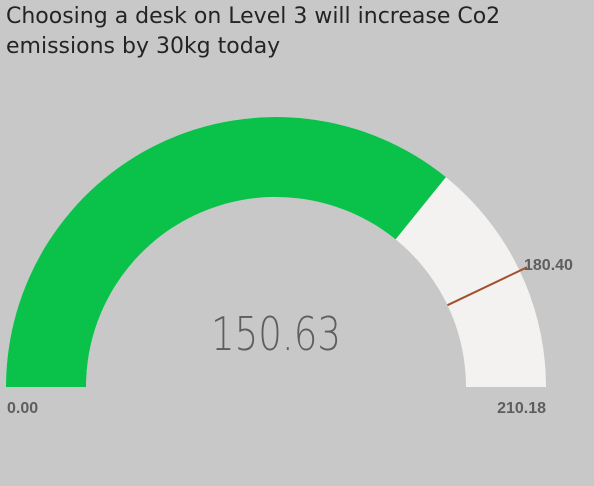  Describe the element at coordinates (548, 265) in the screenshot. I see `gauge-target-label: 180.40` at that location.